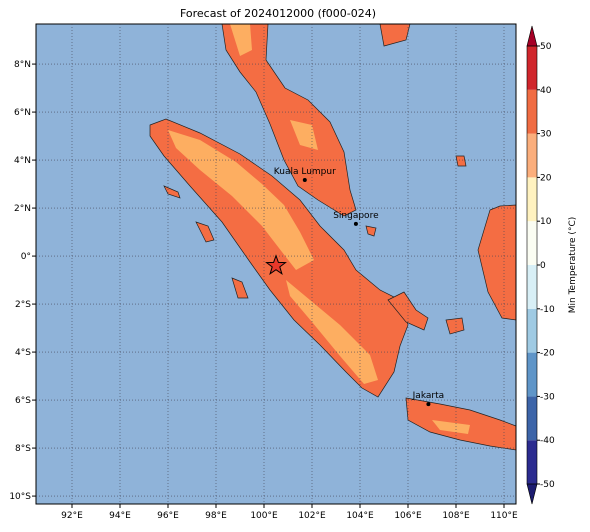 This screenshot has height=532, width=590. Describe the element at coordinates (547, 397) in the screenshot. I see `colorbar-tick-label: -30` at that location.